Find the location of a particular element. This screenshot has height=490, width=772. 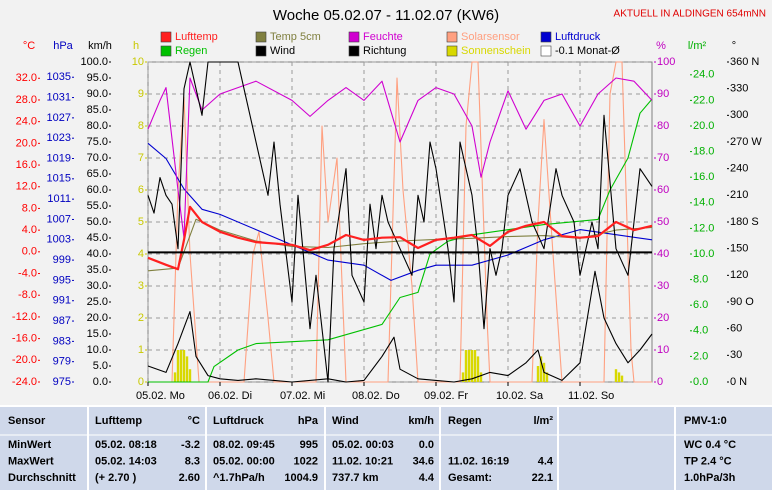

y-tick-label: 991 is located at coordinates (62, 301).